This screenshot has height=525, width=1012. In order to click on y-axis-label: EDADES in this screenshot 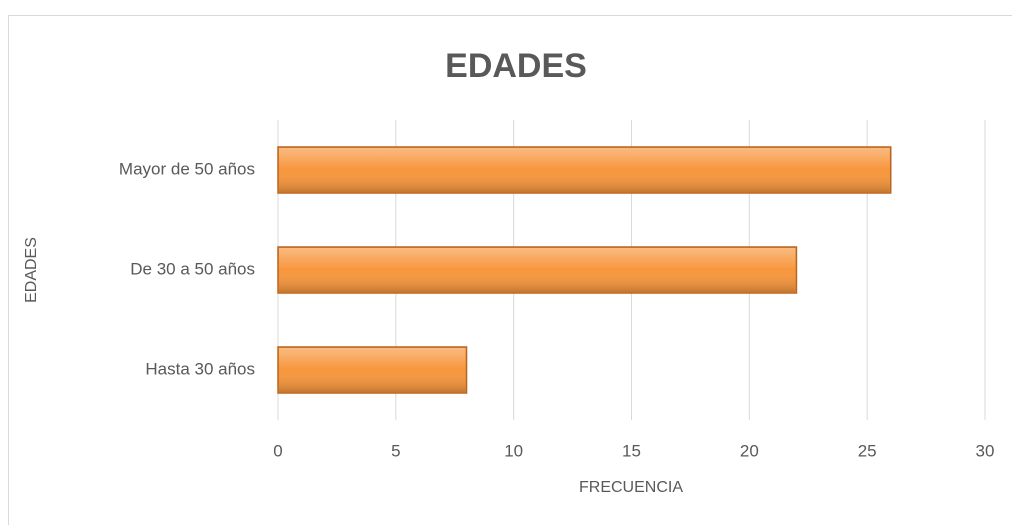, I will do `click(31, 270)`.